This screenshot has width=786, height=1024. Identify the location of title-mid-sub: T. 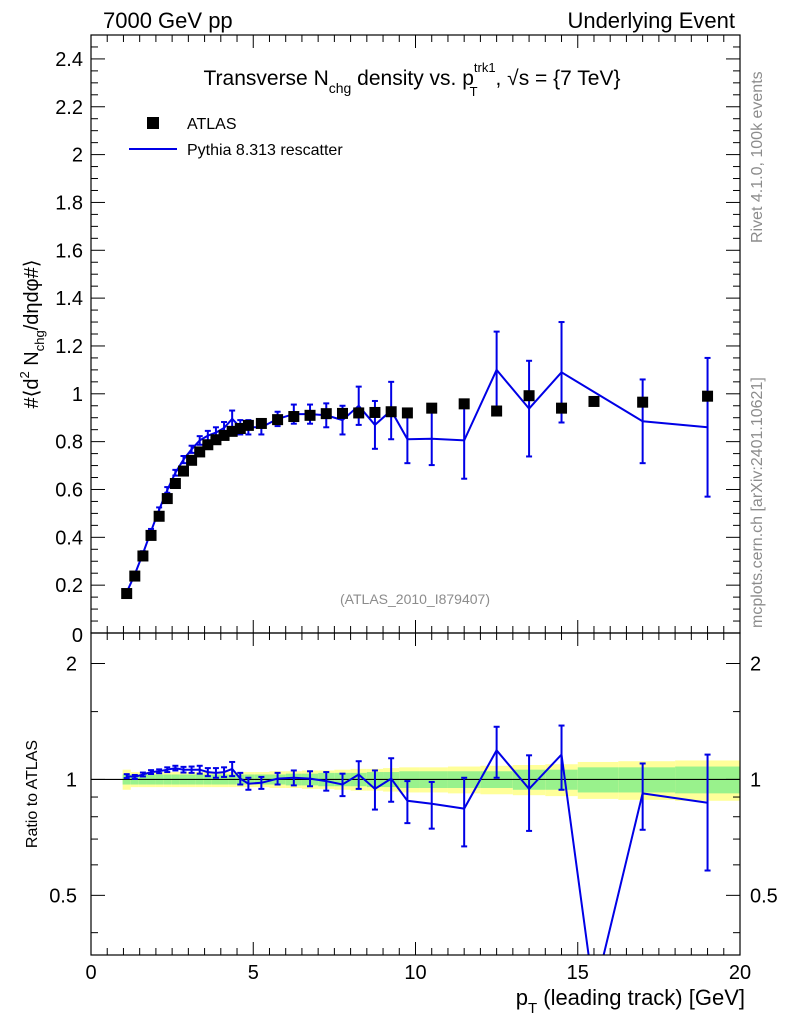
(474, 91).